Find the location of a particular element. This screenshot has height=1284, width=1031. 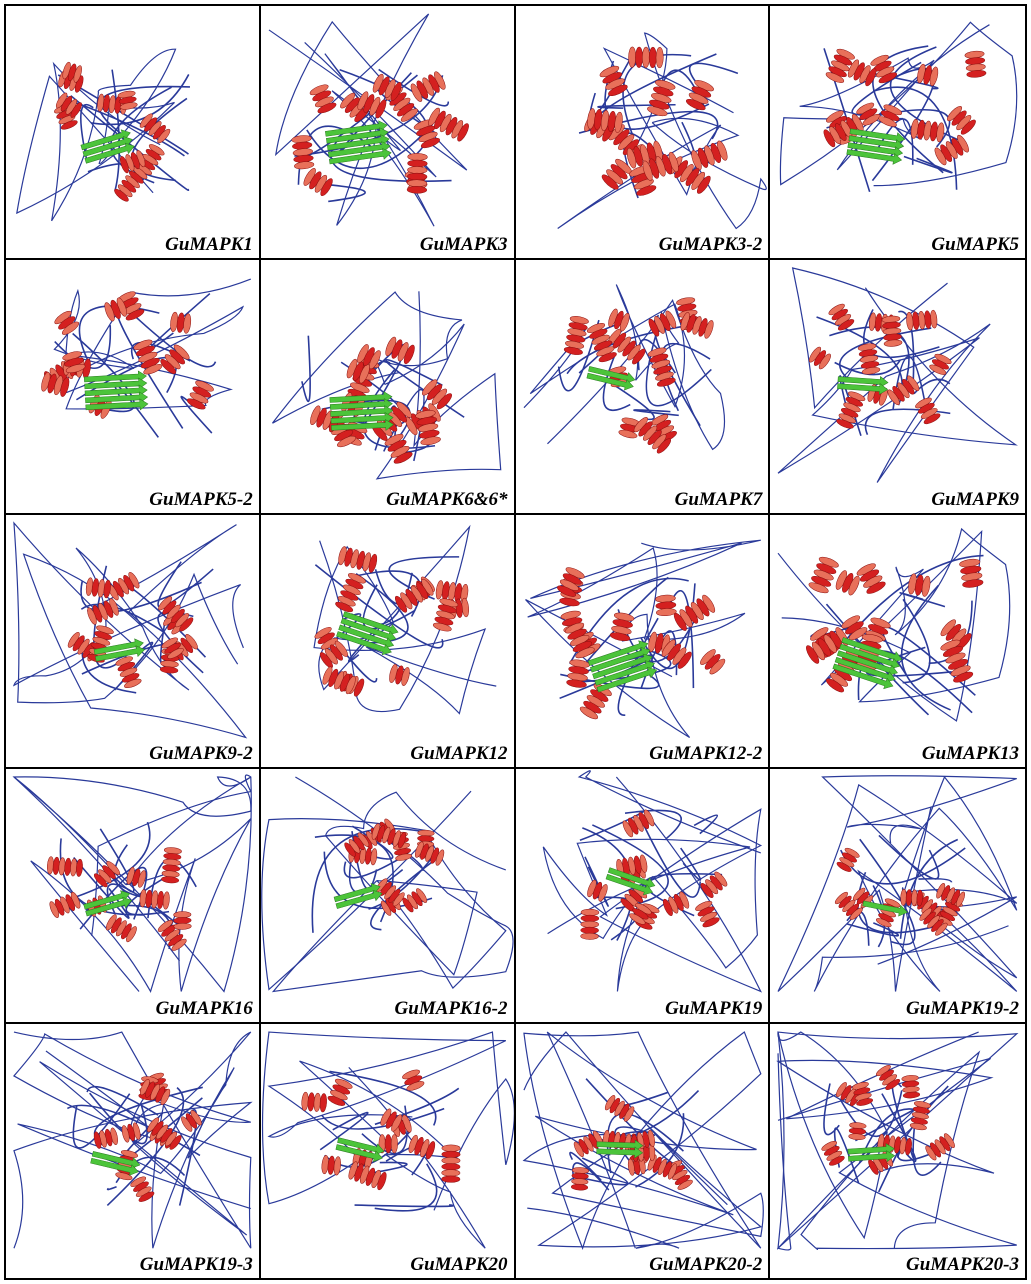

structure-panel: GuMAPK5 is located at coordinates (897, 133).